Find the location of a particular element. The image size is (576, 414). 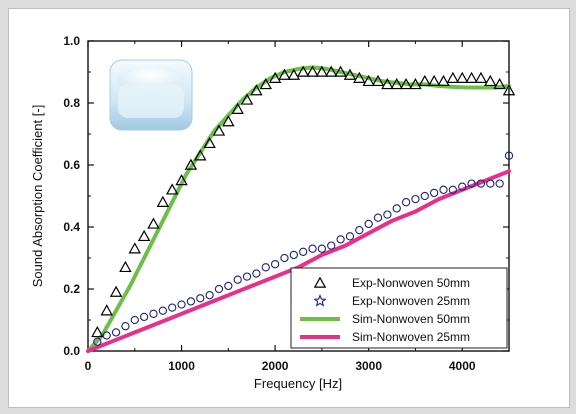

x-tick-label: 0 is located at coordinates (88, 366).